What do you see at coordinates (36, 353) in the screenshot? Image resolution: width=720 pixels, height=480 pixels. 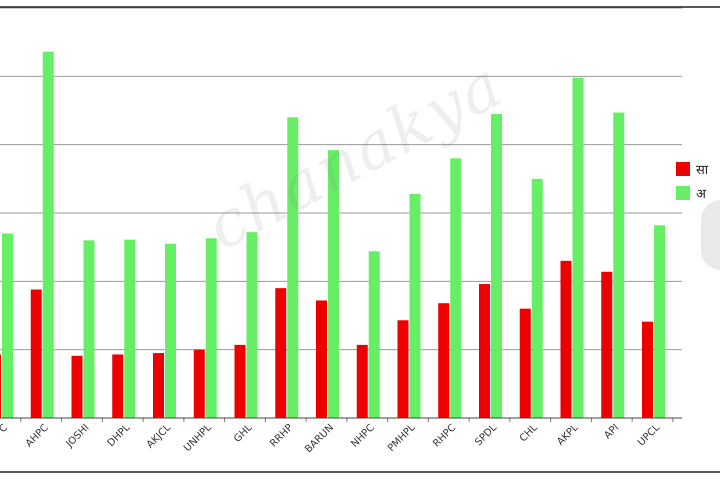 I see `bar-series-1-ahpc` at bounding box center [36, 353].